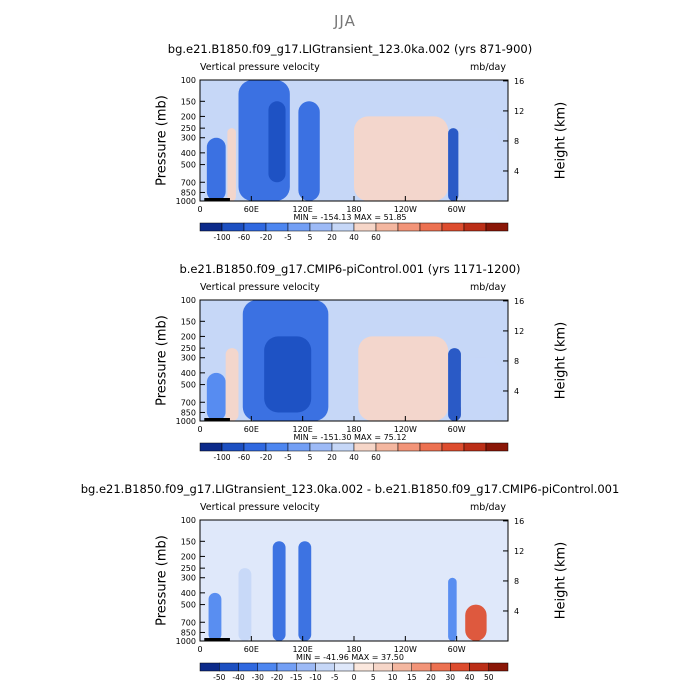  Describe the element at coordinates (561, 580) in the screenshot. I see `y-axis-right-label: Height (km)` at that location.